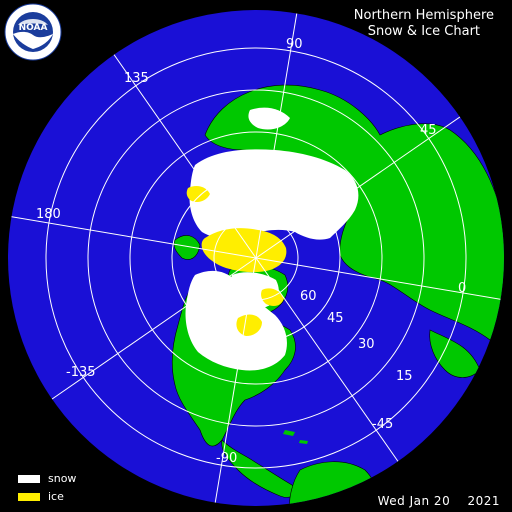 Image resolution: width=512 pixels, height=512 pixels. I want to click on snow-siberia, so click(274, 194).